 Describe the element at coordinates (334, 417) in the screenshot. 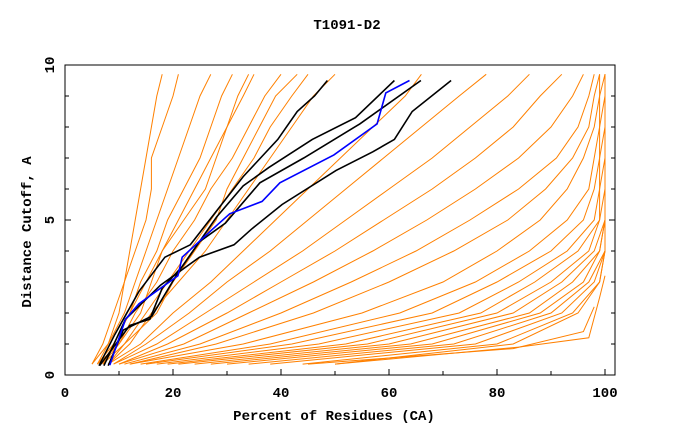

I see `x-axis-label: Percent of Residues (CA)` at that location.